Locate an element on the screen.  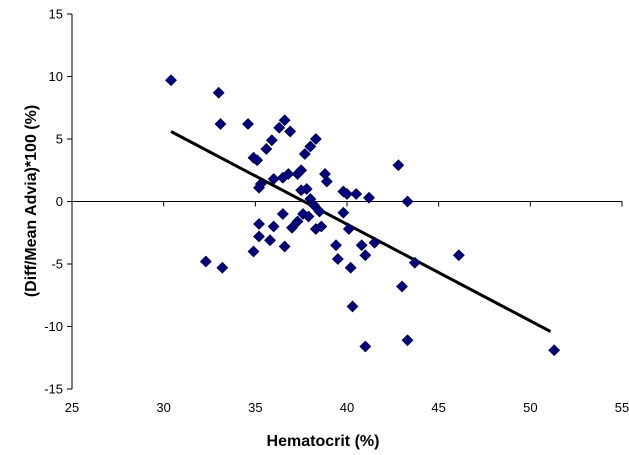
y-tick-label: 15 is located at coordinates (56, 14).